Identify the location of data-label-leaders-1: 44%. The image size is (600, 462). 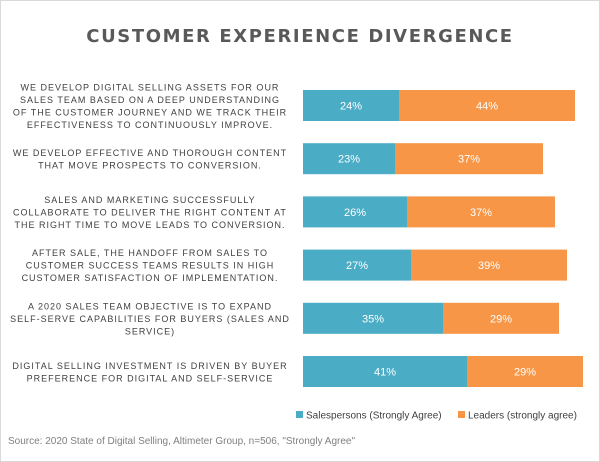
(487, 107).